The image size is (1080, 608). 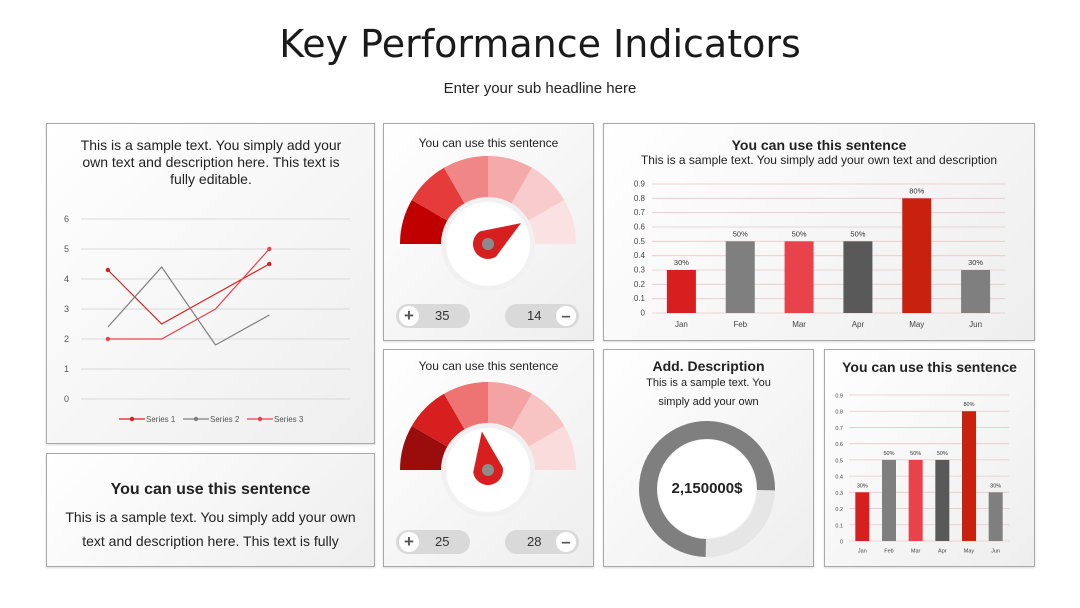 I want to click on bar-small-heading: You can use this sentence, so click(x=929, y=367).